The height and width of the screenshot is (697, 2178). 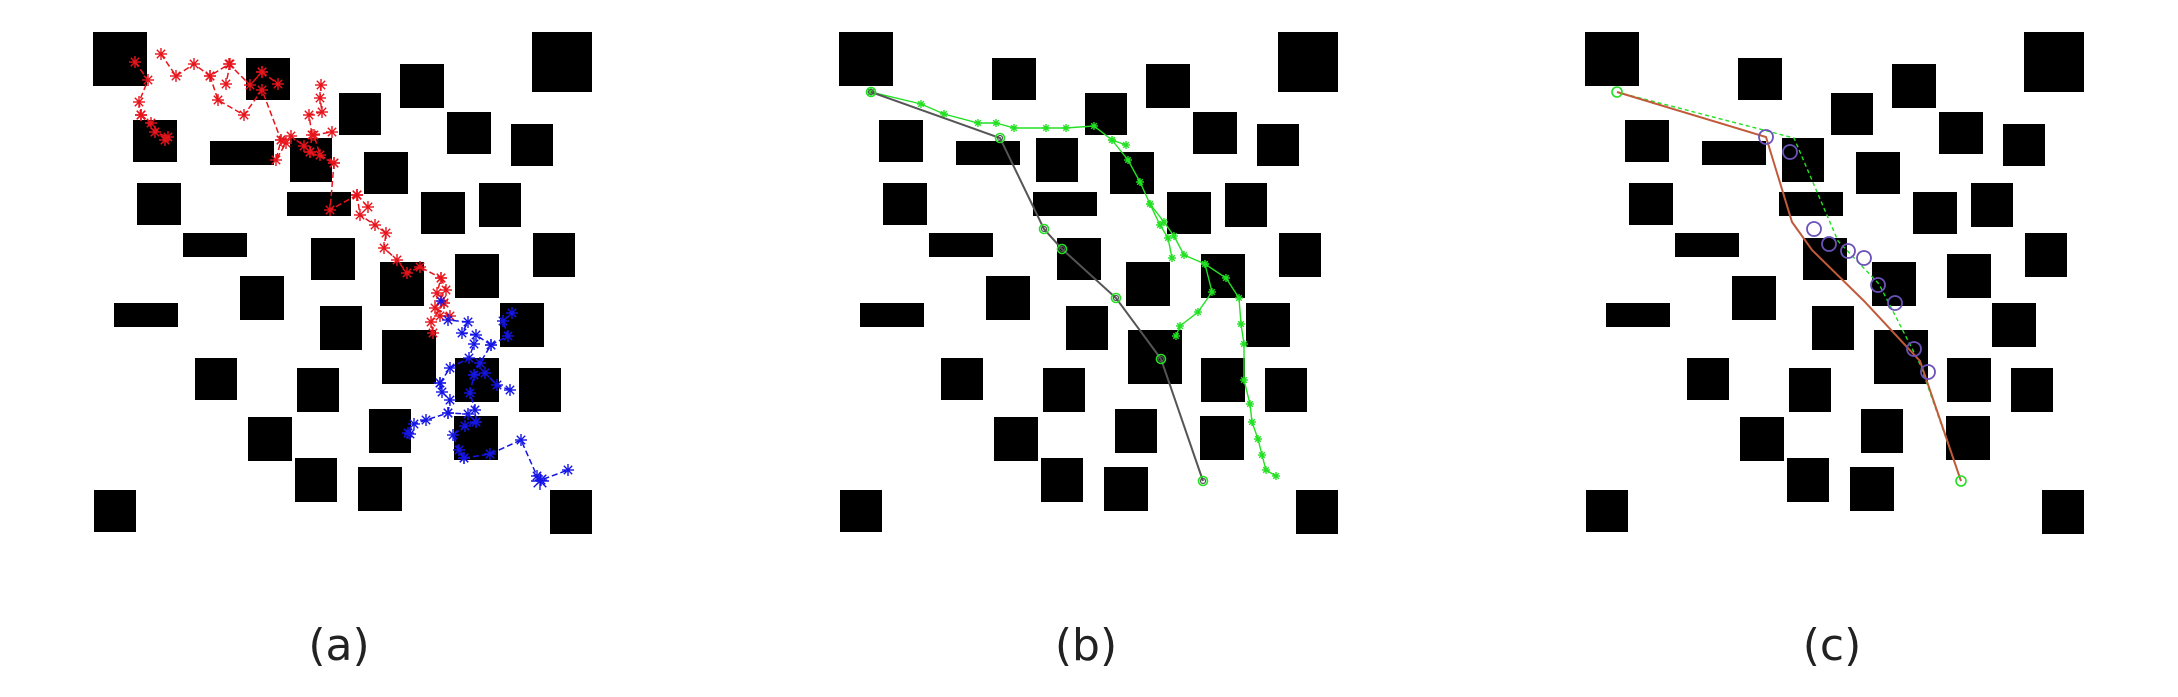 What do you see at coordinates (1161, 231) in the screenshot?
I see `sample-branch` at bounding box center [1161, 231].